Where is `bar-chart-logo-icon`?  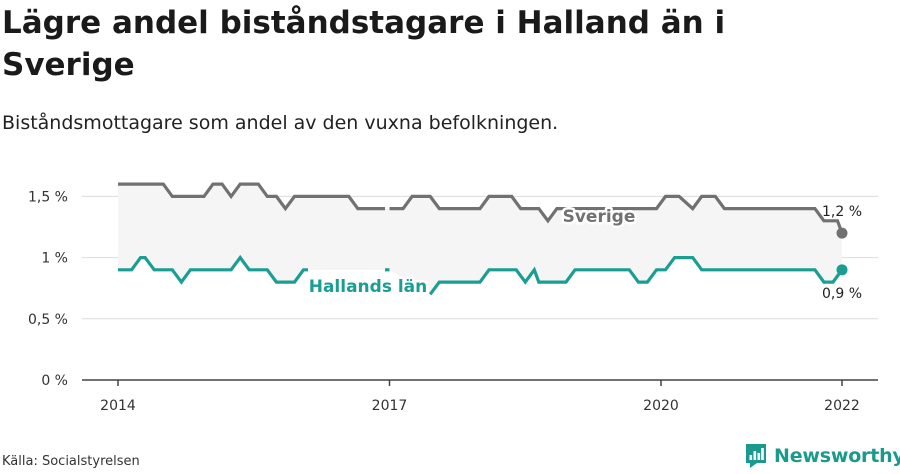 bar-chart-logo-icon is located at coordinates (756, 456).